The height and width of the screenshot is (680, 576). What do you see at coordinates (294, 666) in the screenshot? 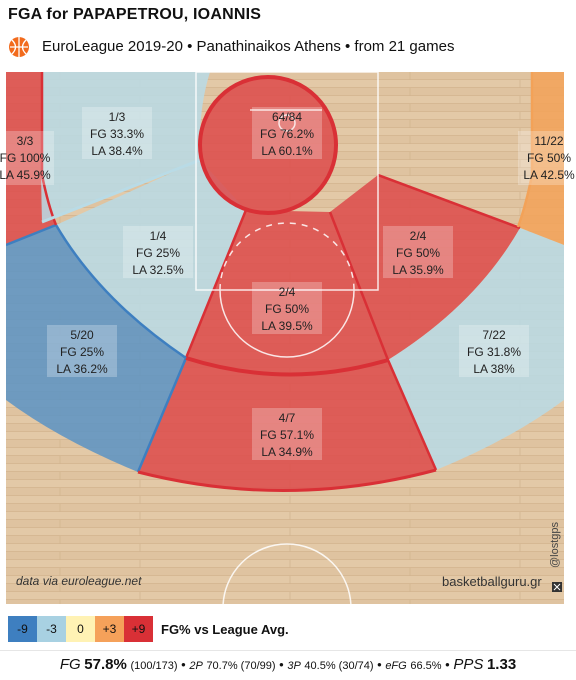
I see `p3-label: 3P` at bounding box center [294, 666].